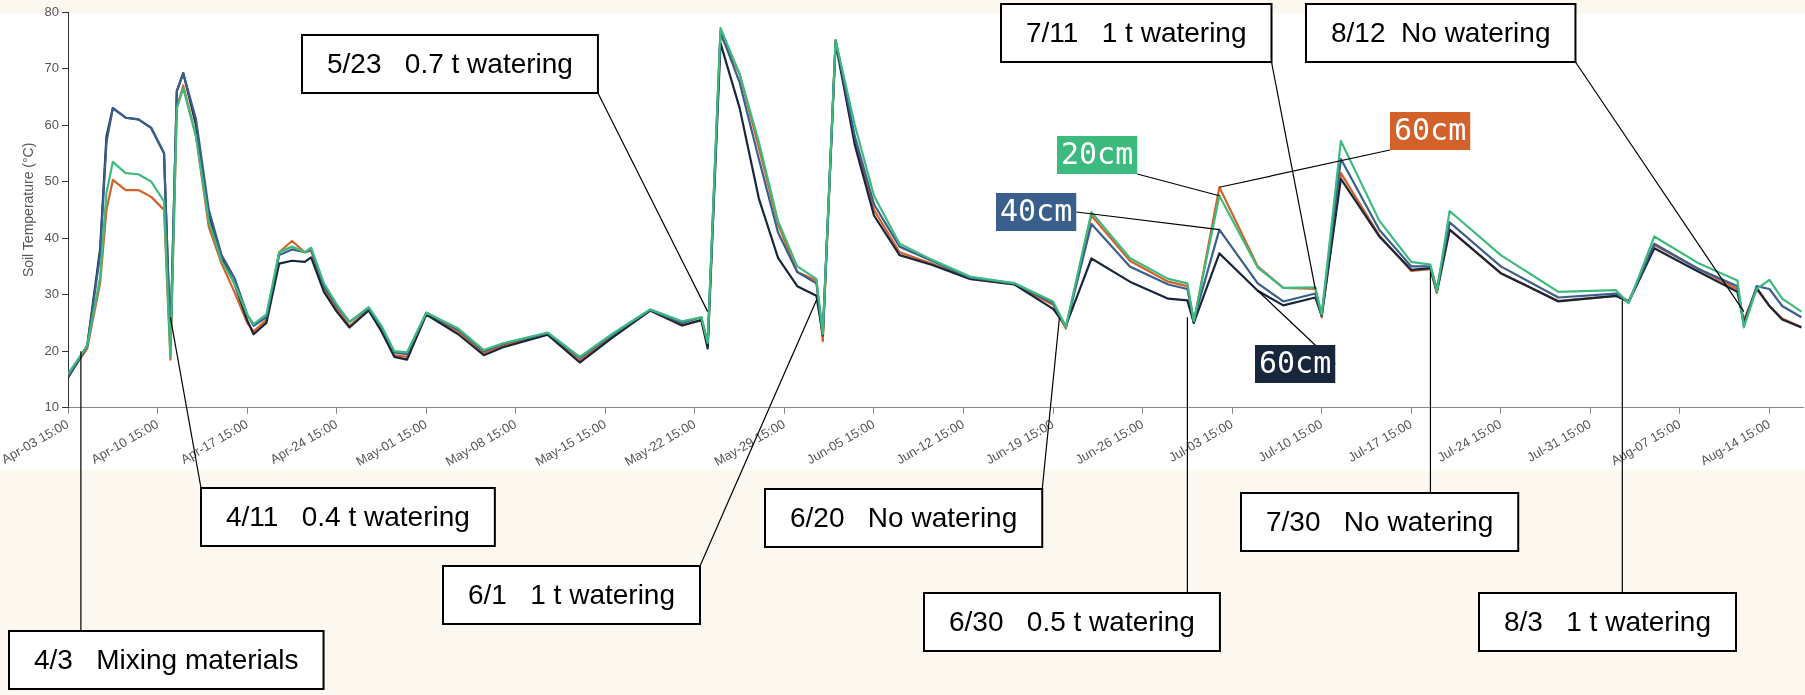  I want to click on series-label: 40cm, so click(1036, 210).